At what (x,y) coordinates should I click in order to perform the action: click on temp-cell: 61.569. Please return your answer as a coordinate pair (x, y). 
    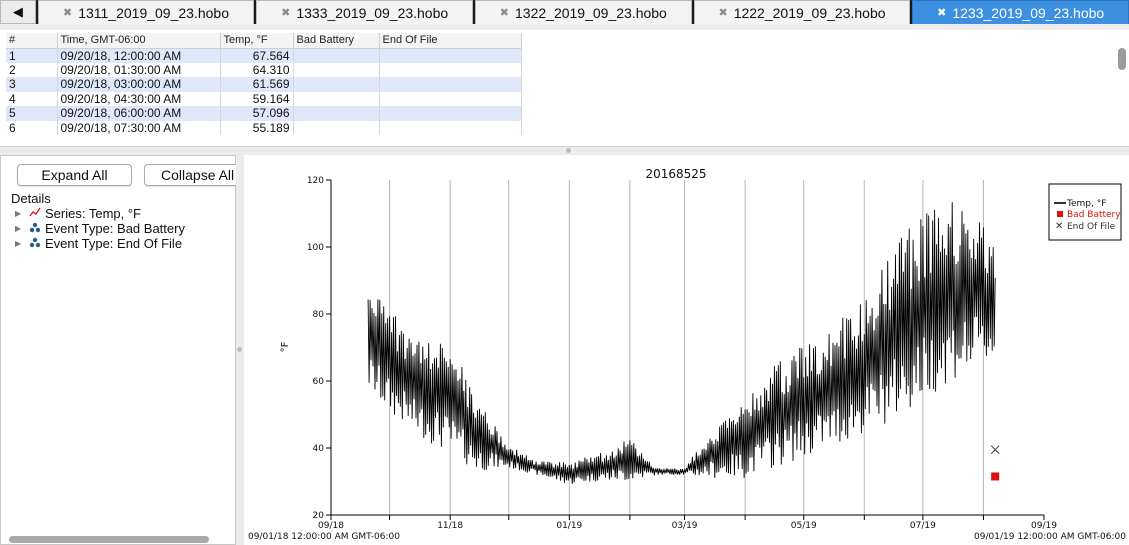
    Looking at the image, I should click on (257, 84).